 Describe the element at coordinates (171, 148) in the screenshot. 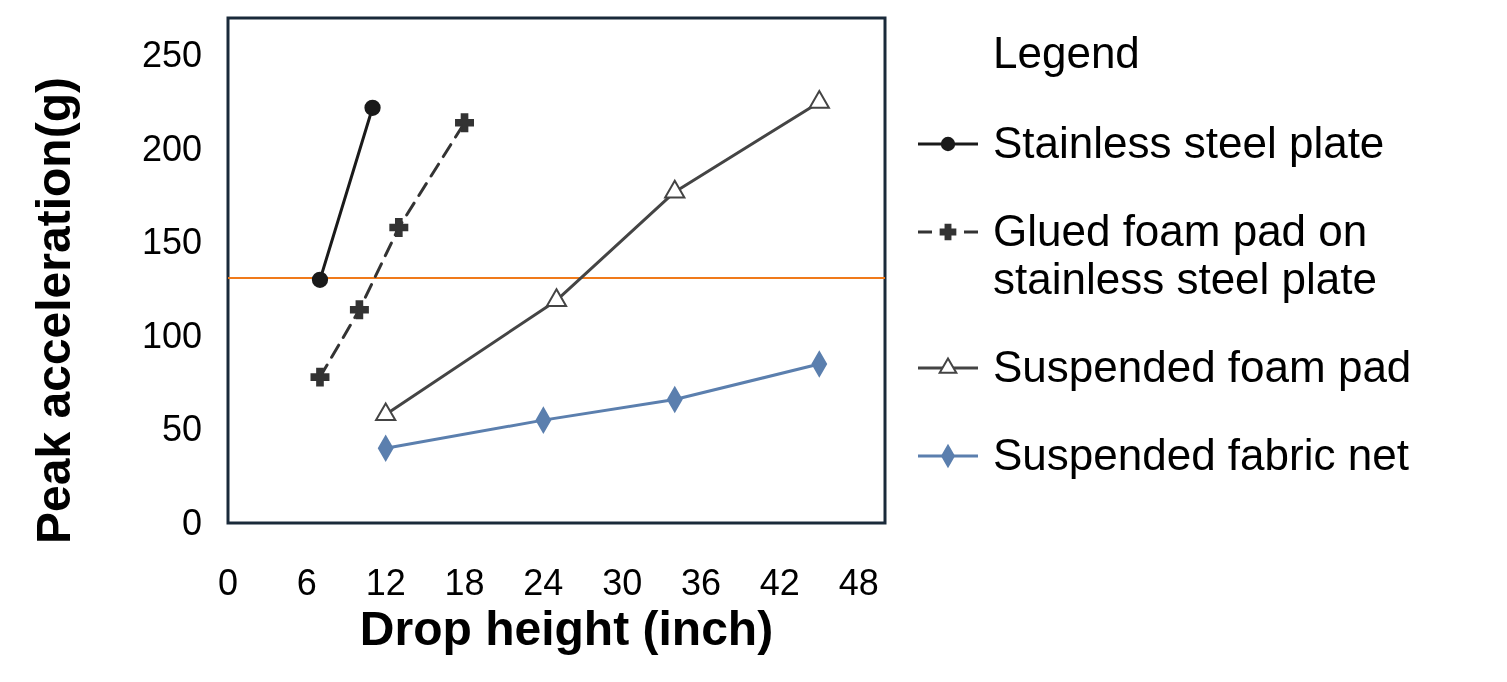

I see `y-tick-label: 200` at that location.